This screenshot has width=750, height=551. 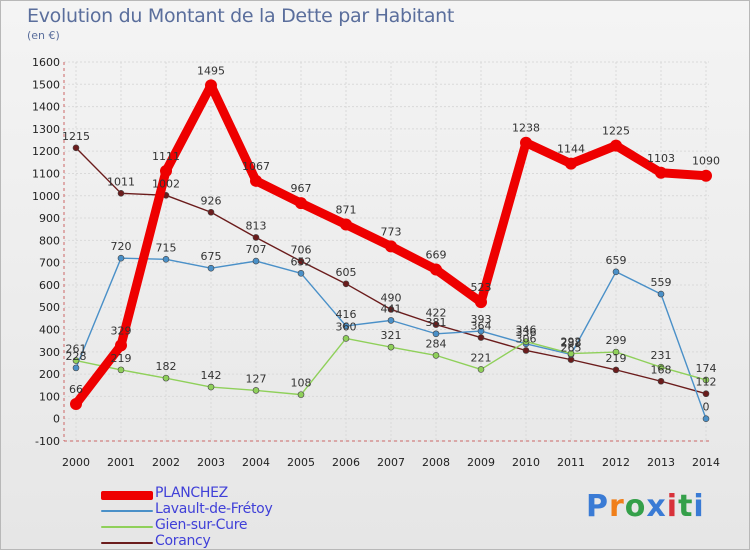 What do you see at coordinates (301, 383) in the screenshot?
I see `data-label-gien-sur-cure: 108` at bounding box center [301, 383].